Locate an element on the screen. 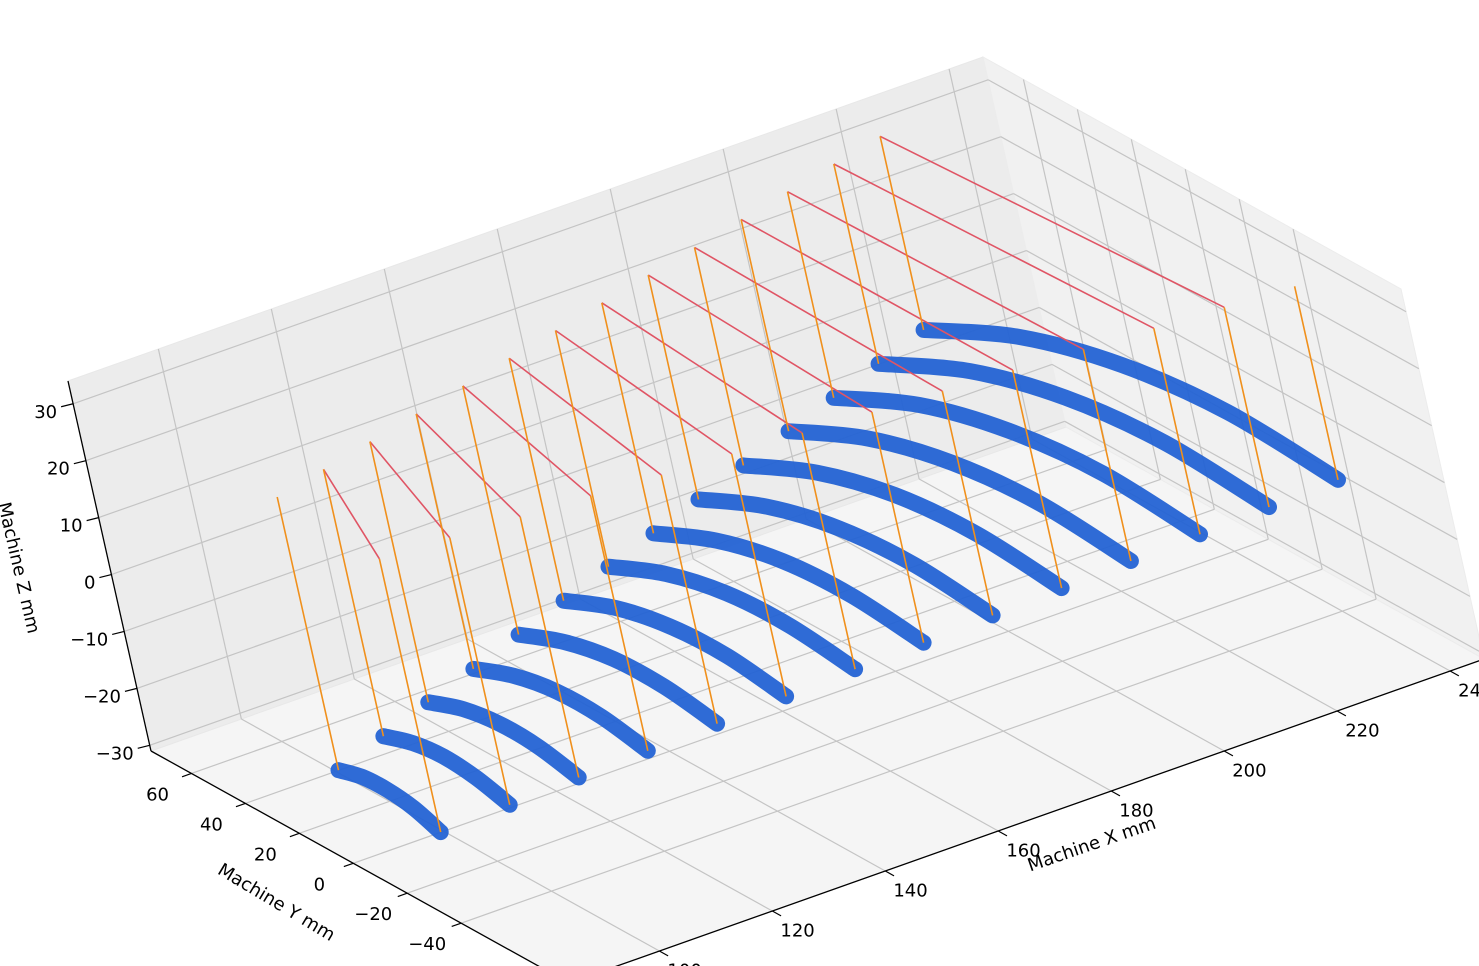 This screenshot has width=1479, height=966. x-tick-label: 140 is located at coordinates (910, 891).